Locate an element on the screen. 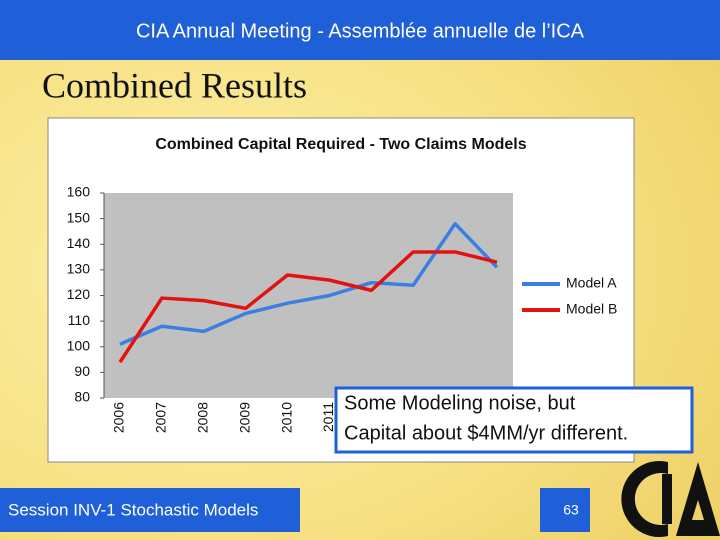  y-tick-label: 120 is located at coordinates (79, 294).